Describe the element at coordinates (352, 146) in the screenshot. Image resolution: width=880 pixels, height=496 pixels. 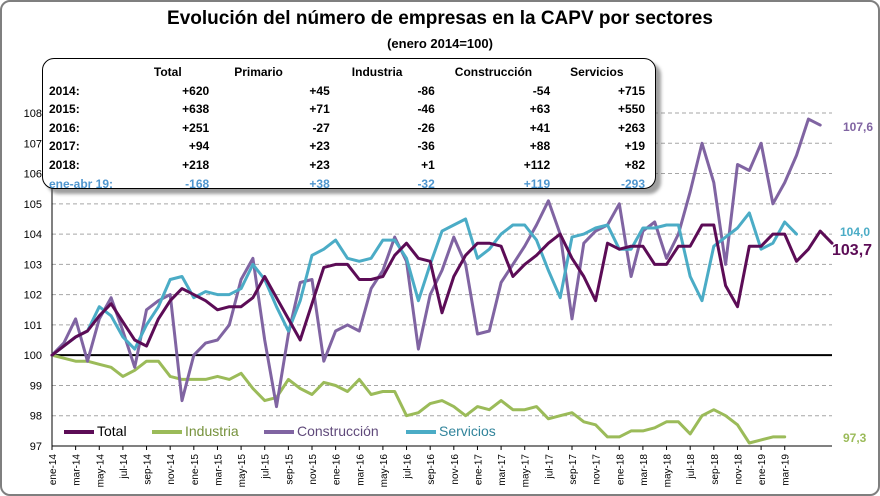
I see `table-row: 2017: +94 +23 -36 +88 +19` at that location.